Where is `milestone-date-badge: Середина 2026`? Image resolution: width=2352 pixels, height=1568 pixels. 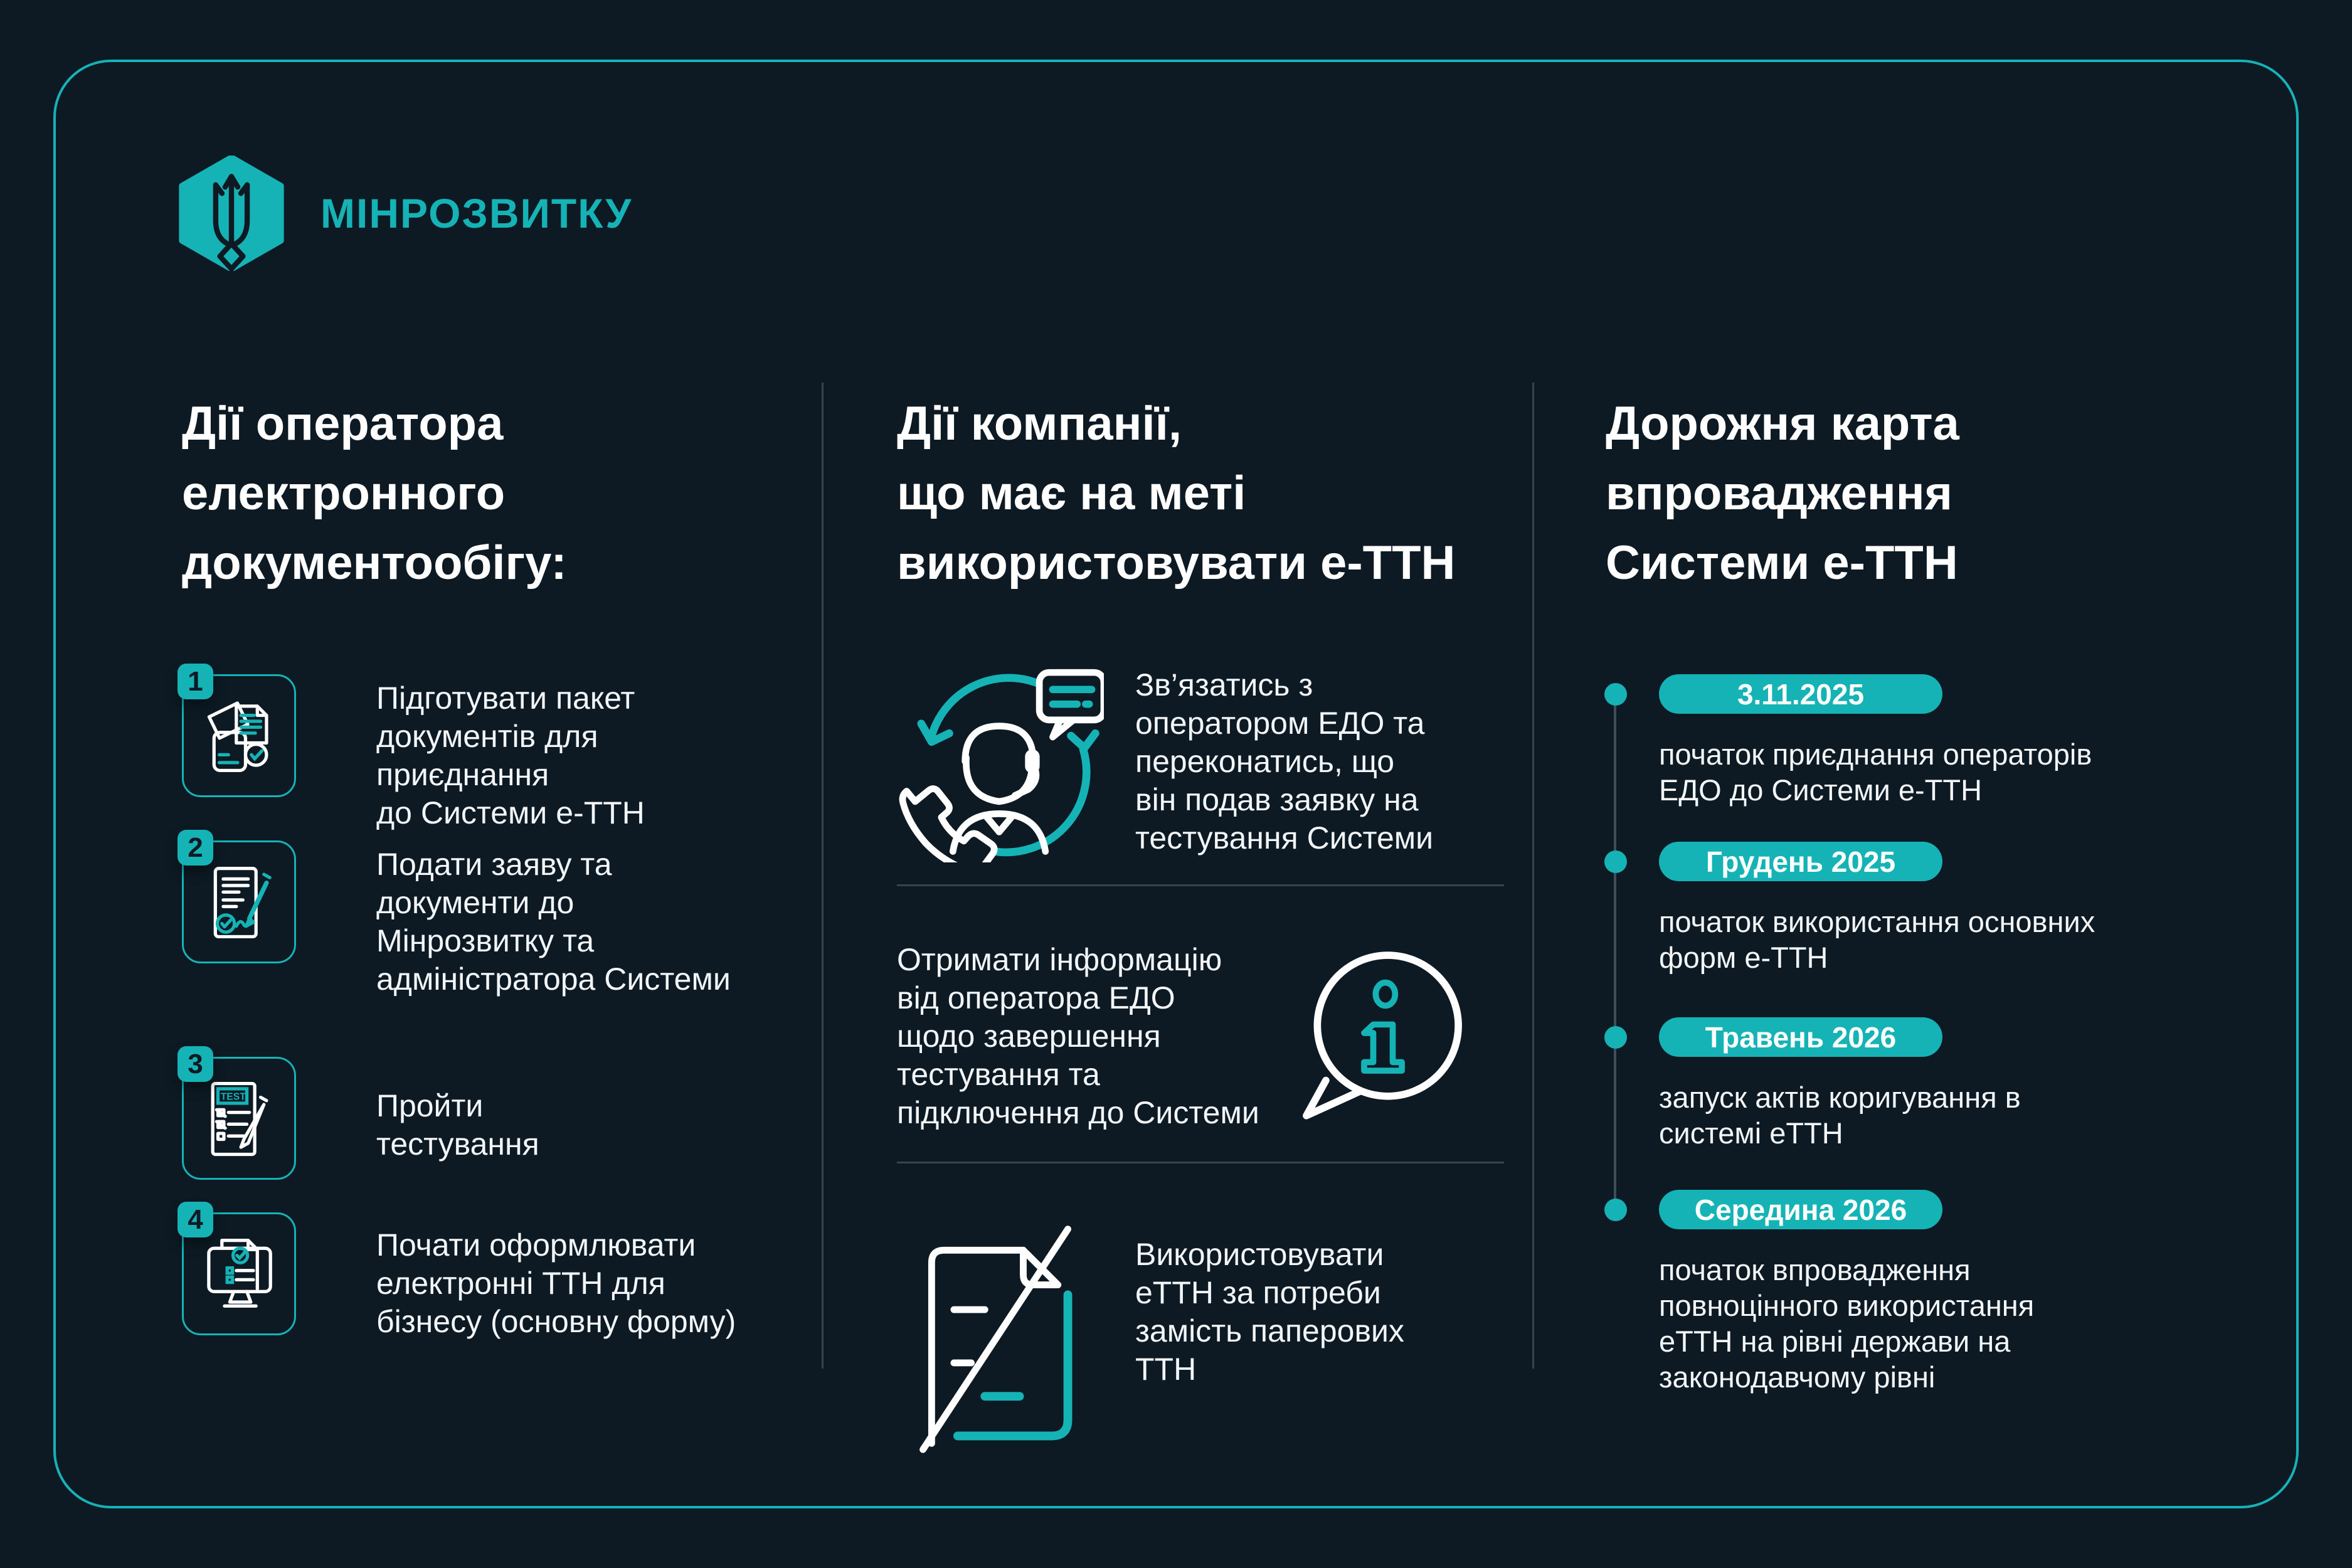 milestone-date-badge: Середина 2026 is located at coordinates (1800, 1209).